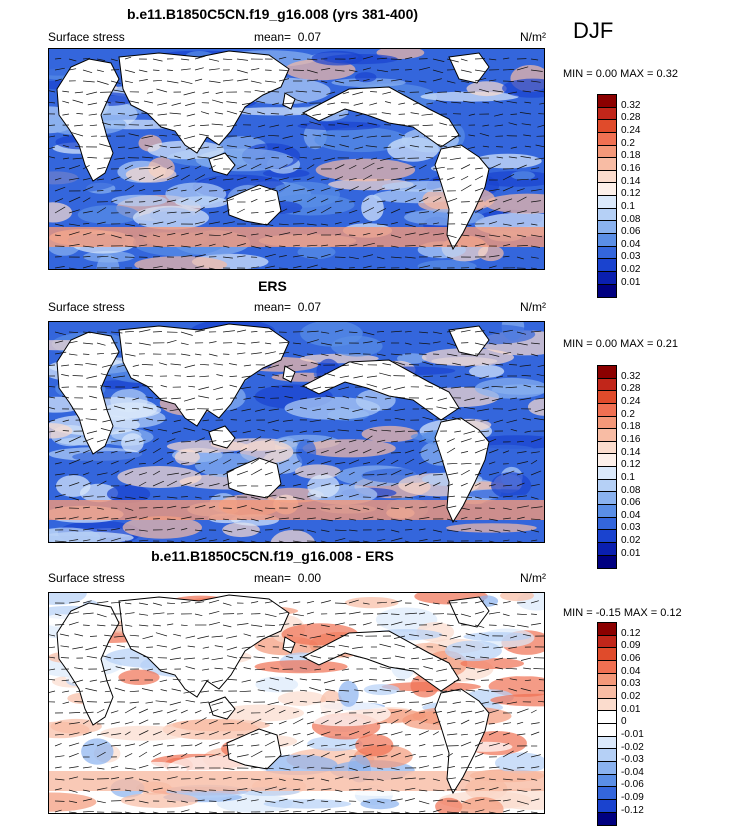  What do you see at coordinates (272, 37) in the screenshot?
I see `panel-1-mean-label: mean=` at bounding box center [272, 37].